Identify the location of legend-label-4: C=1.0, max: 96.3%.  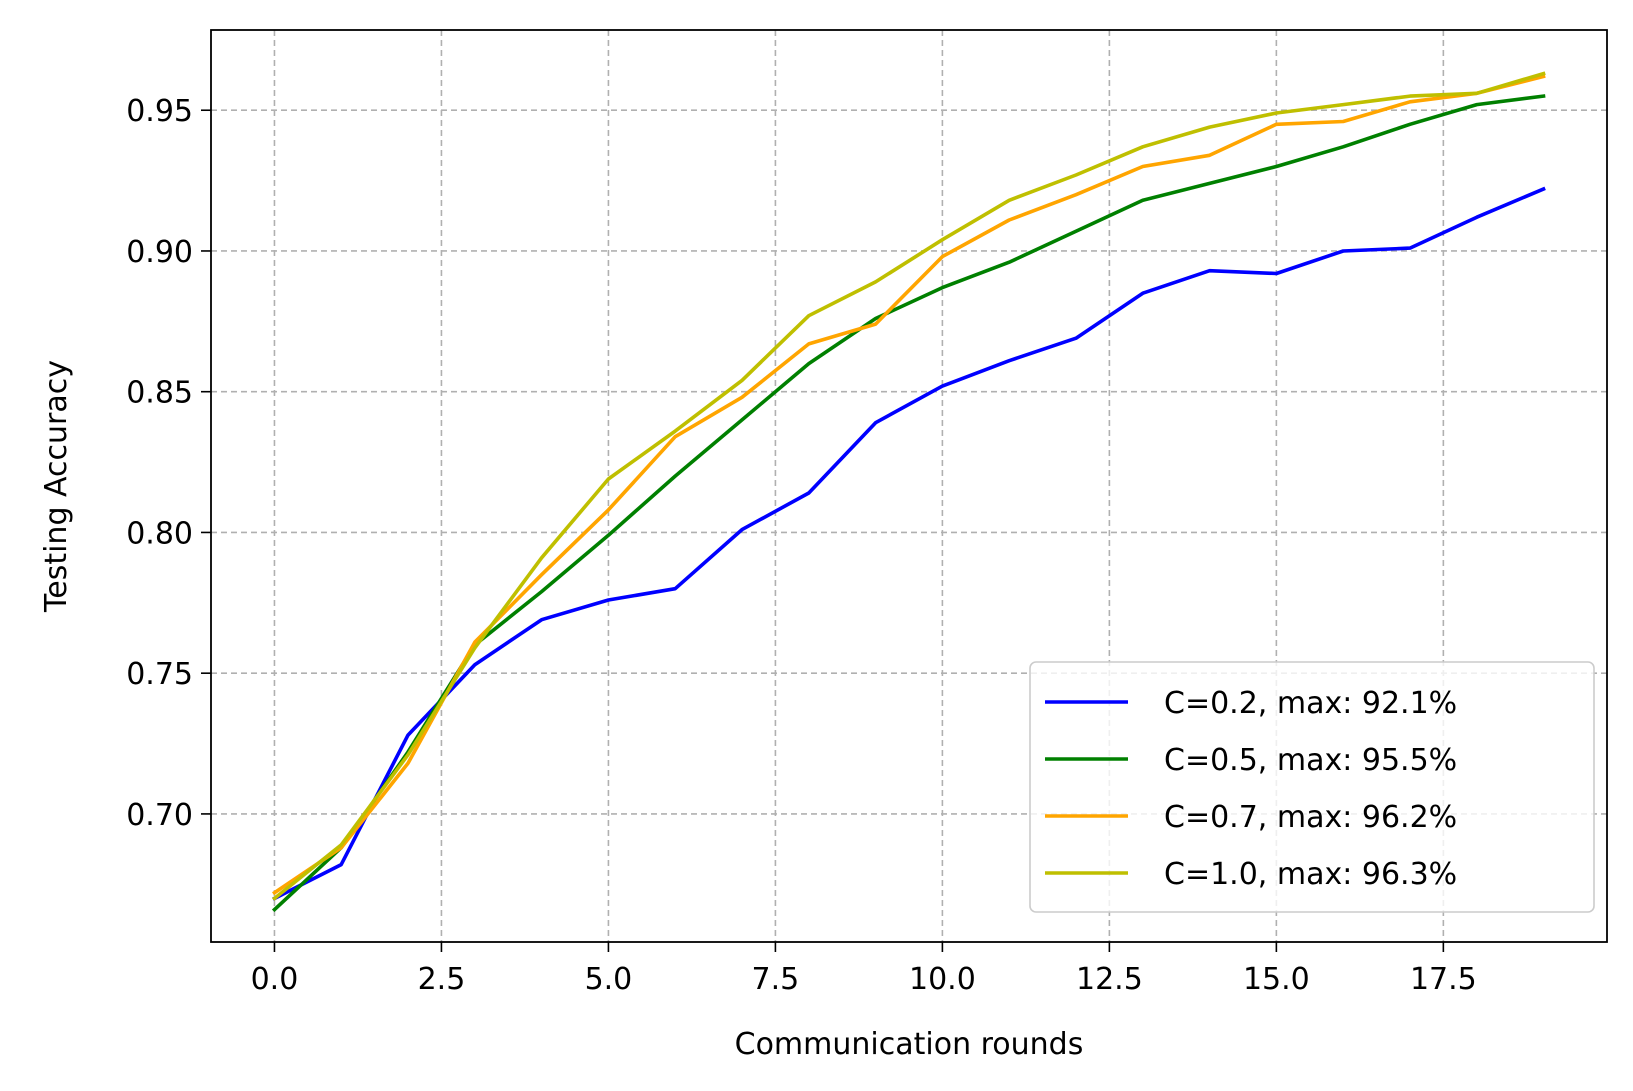
(1310, 874).